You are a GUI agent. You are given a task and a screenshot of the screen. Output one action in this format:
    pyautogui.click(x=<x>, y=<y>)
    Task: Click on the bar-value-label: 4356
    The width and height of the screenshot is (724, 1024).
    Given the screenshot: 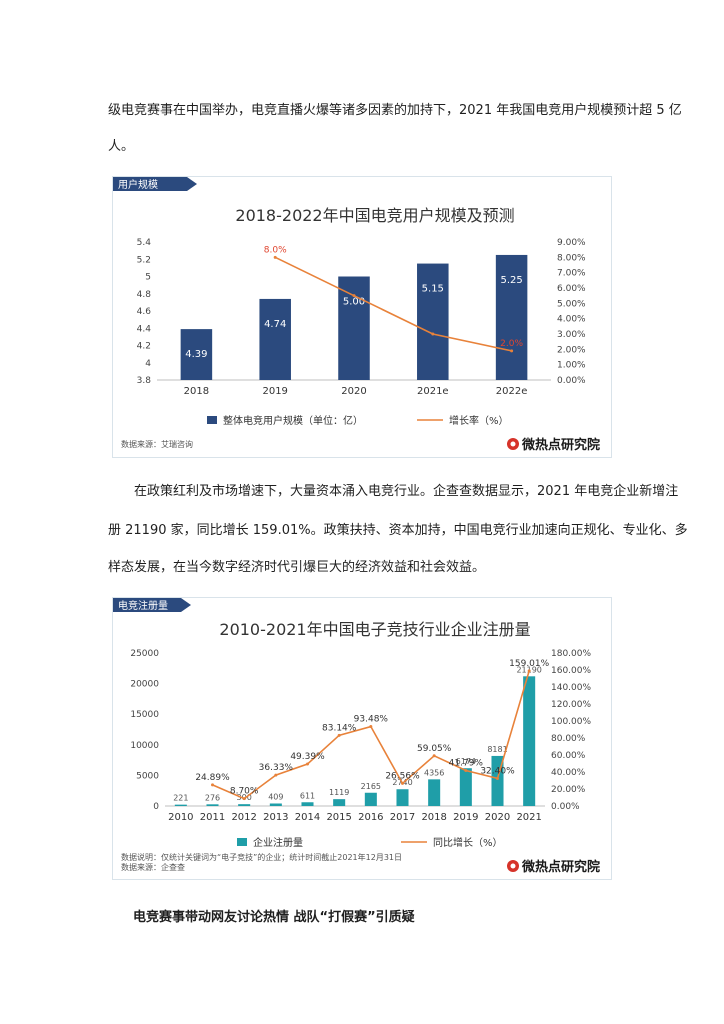 What is the action you would take?
    pyautogui.click(x=434, y=772)
    